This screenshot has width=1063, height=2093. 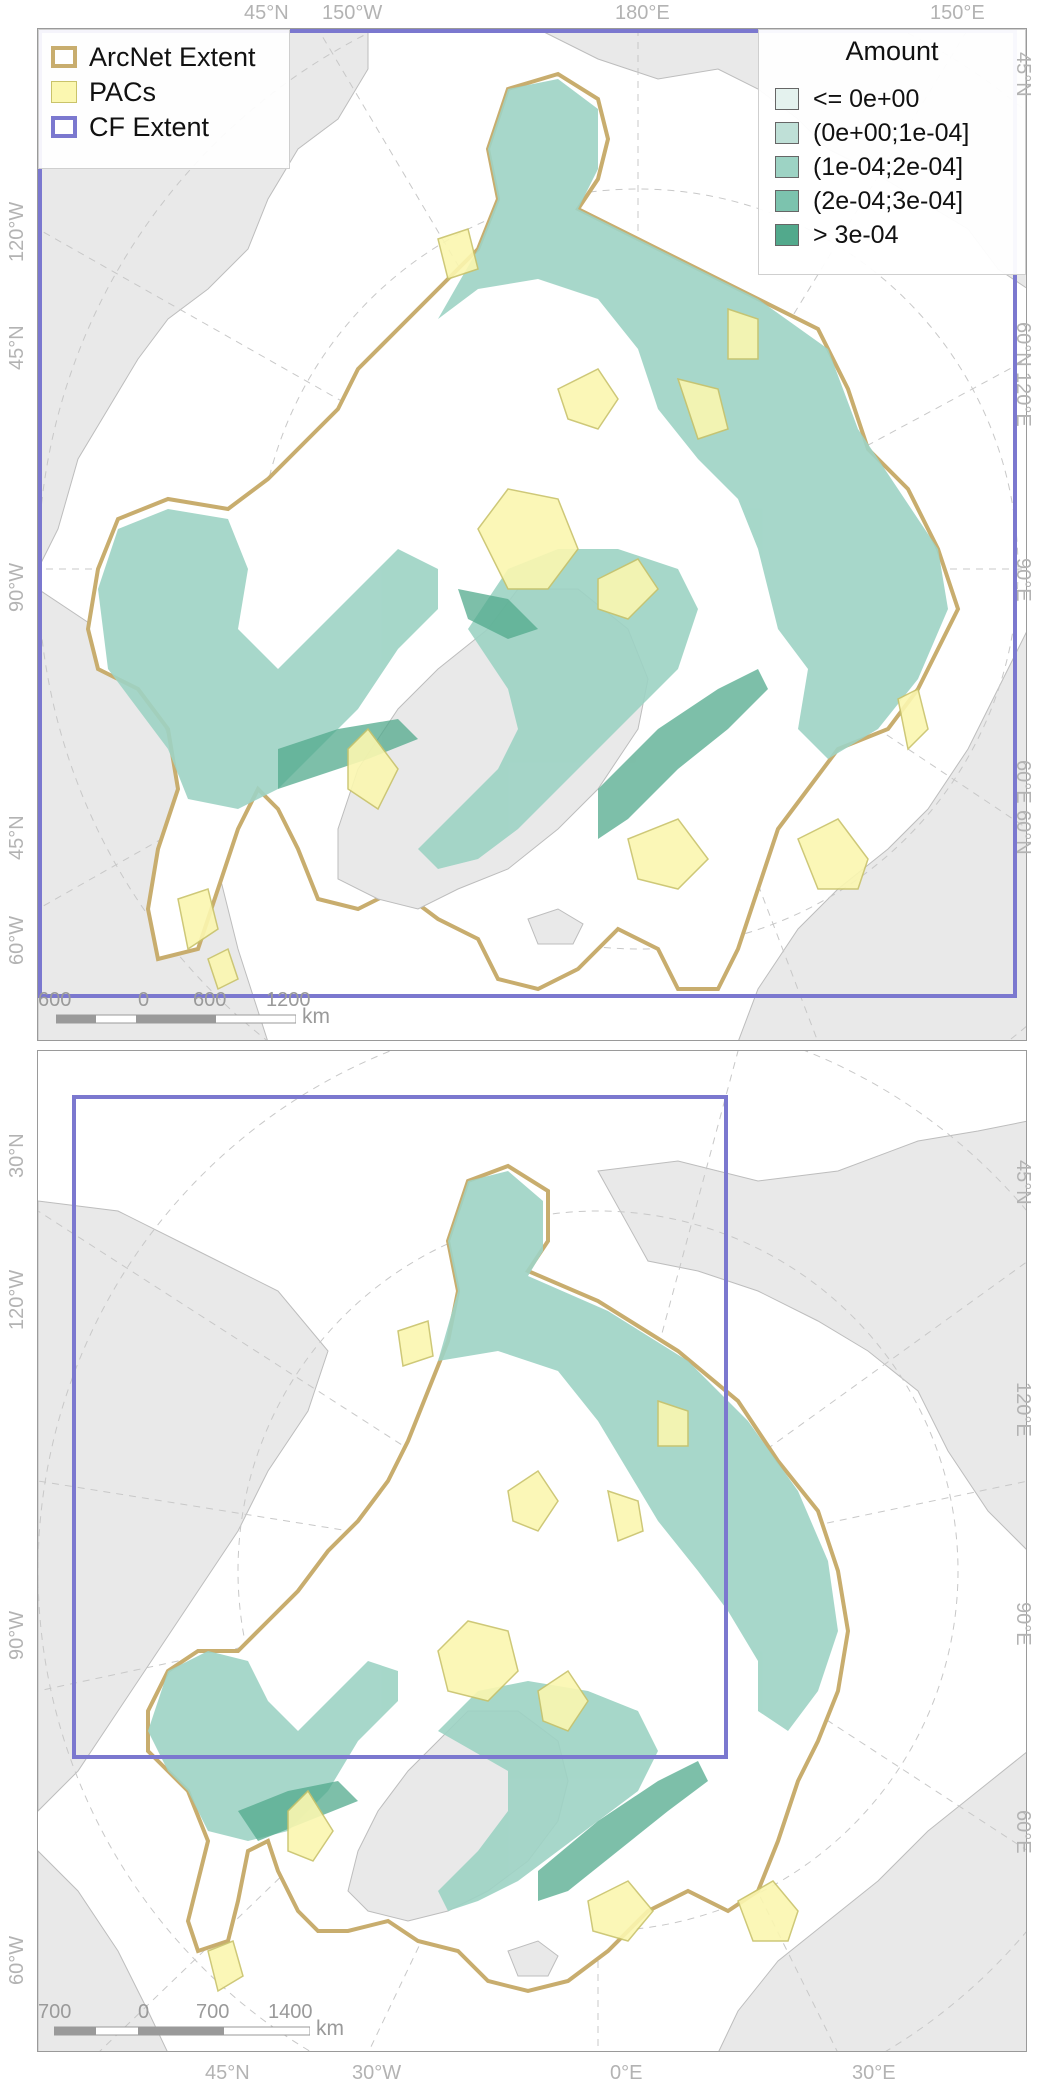 I want to click on legend-class-0: <= 0e+00, so click(x=847, y=99).